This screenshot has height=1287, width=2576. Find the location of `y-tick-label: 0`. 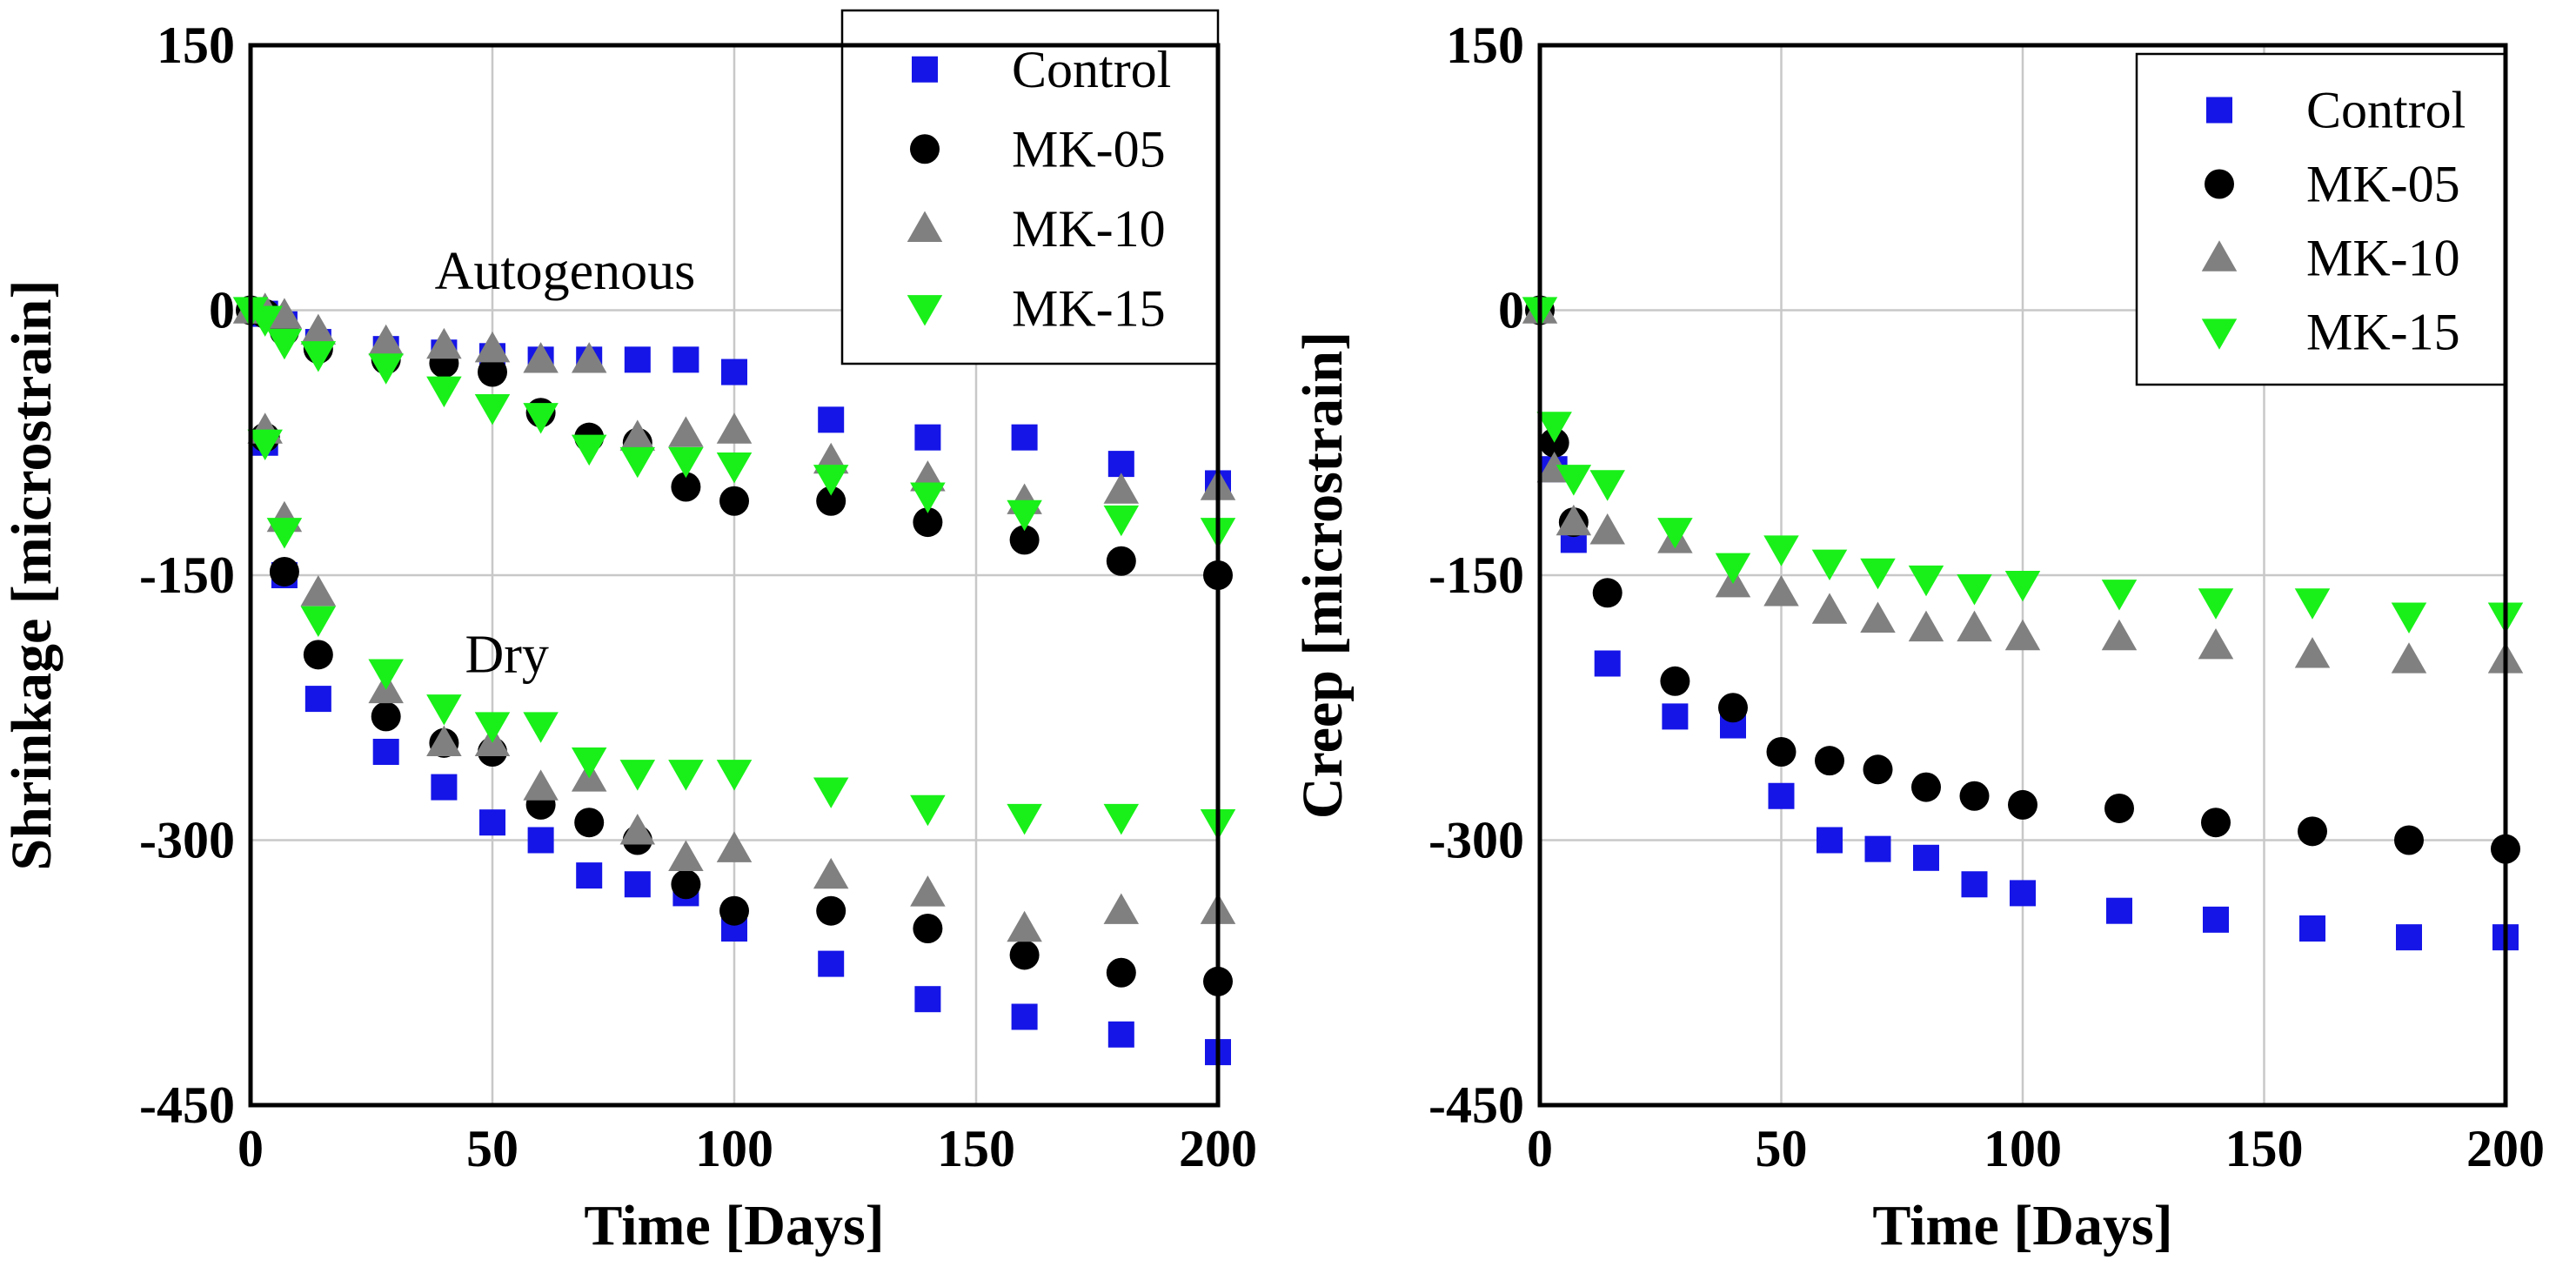

y-tick-label: 0 is located at coordinates (1511, 310).